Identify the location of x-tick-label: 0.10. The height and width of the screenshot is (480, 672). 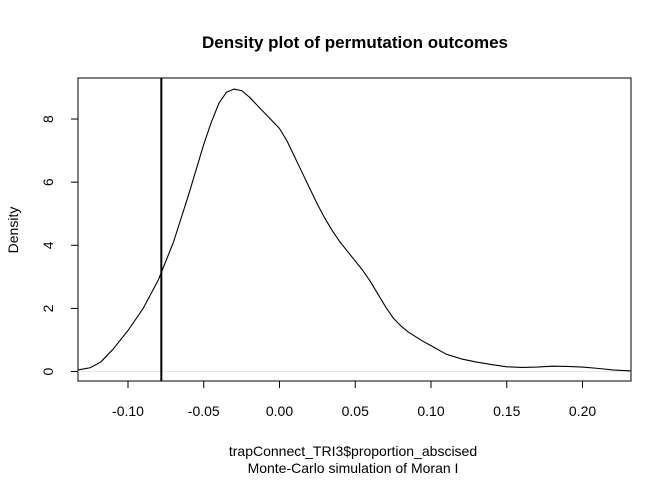
(430, 411).